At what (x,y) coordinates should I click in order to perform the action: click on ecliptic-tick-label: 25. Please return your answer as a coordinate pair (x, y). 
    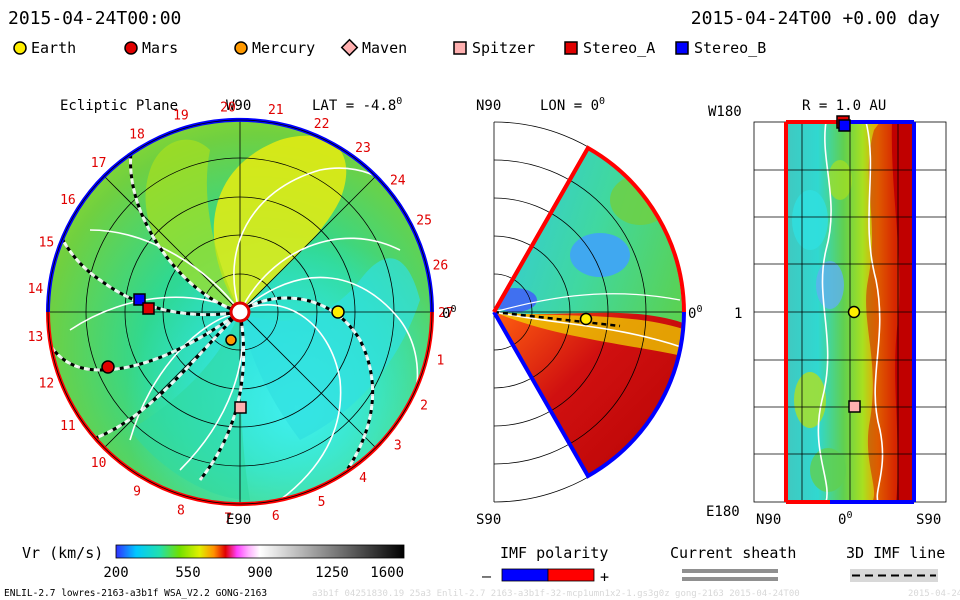
    Looking at the image, I should click on (424, 221).